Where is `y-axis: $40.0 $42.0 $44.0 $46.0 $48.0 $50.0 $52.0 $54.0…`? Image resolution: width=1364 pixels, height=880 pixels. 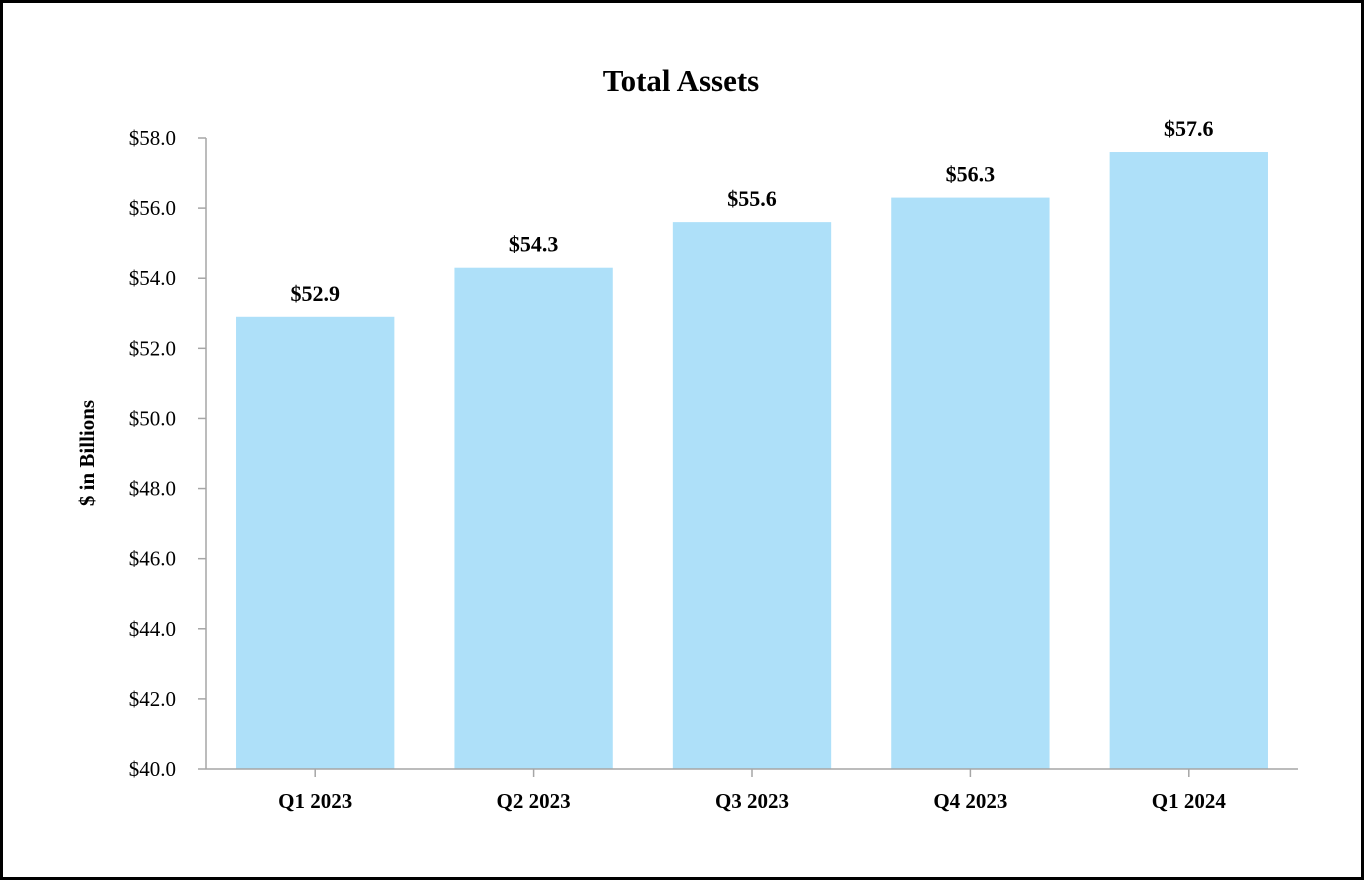
y-axis: $40.0 $42.0 $44.0 $46.0 $48.0 $50.0 $52.0 $54.0… is located at coordinates (168, 453).